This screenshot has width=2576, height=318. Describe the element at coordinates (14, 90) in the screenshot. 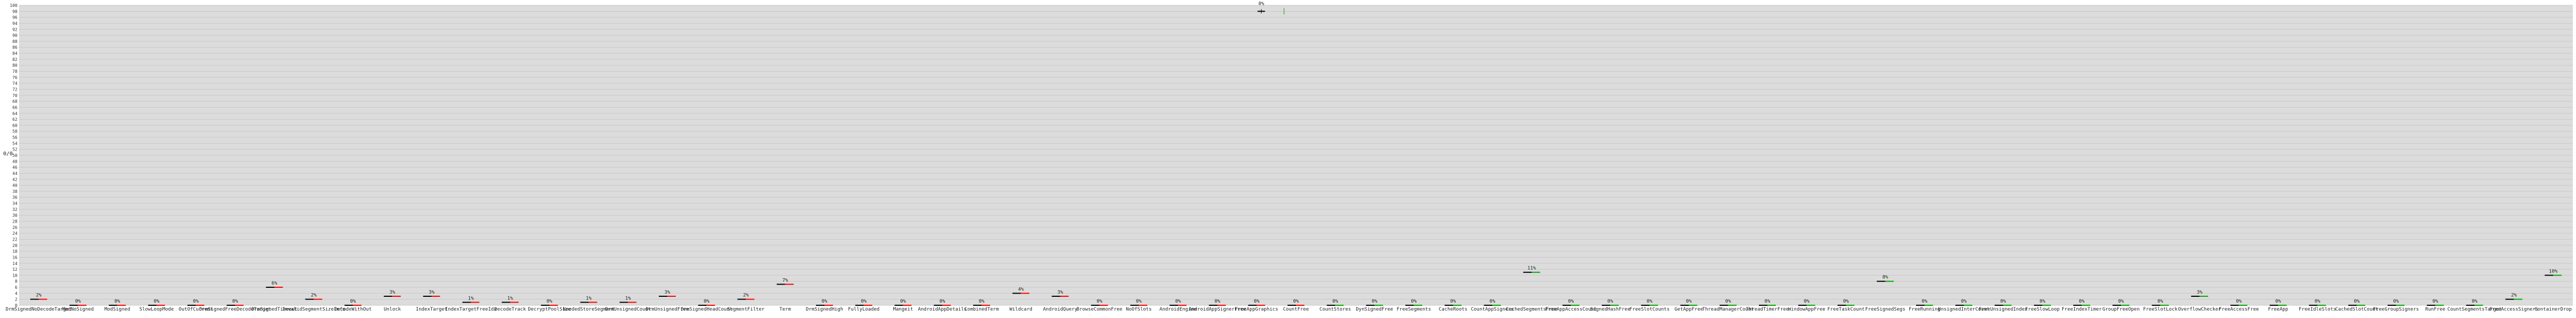

I see `y-tick-label: 72` at that location.